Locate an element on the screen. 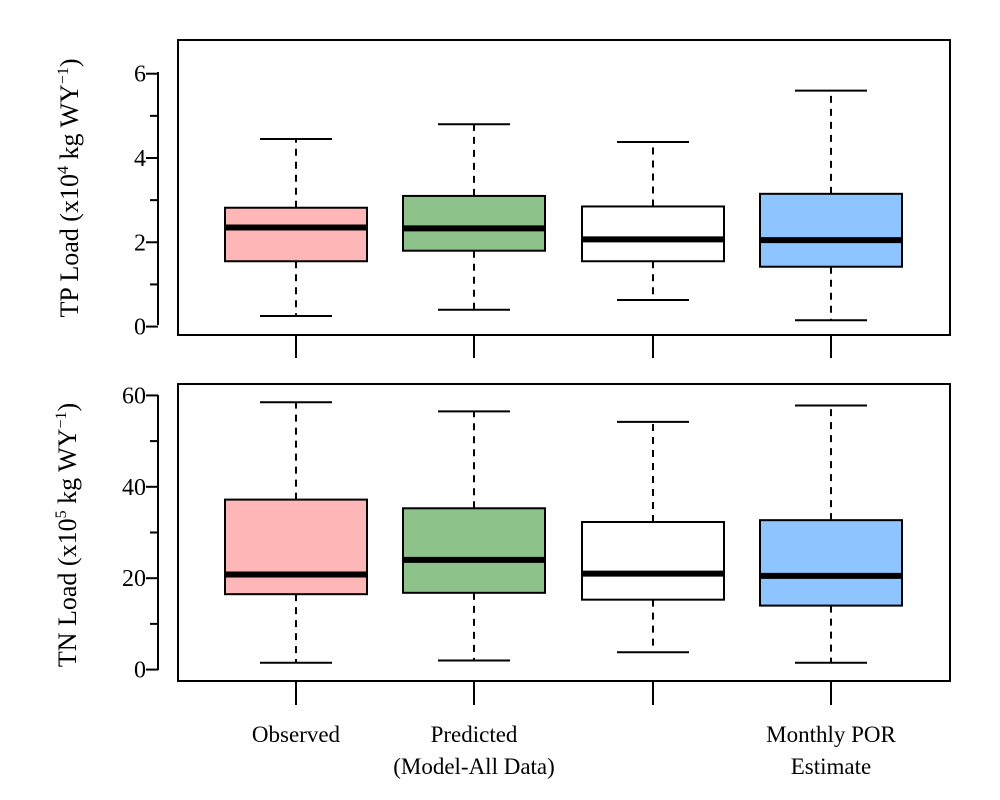 Image resolution: width=1000 pixels, height=800 pixels. tn-y-axis-label: TN Load (x105 kg WY−1) is located at coordinates (67, 535).